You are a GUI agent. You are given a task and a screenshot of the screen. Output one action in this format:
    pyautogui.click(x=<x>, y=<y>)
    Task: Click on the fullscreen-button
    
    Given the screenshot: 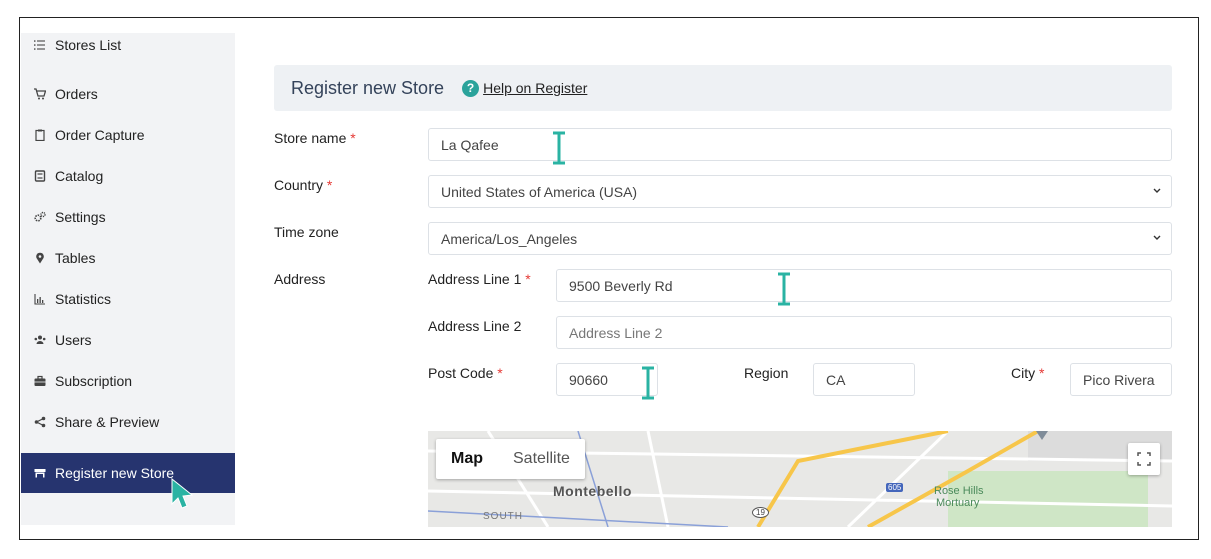 What is the action you would take?
    pyautogui.click(x=1144, y=459)
    